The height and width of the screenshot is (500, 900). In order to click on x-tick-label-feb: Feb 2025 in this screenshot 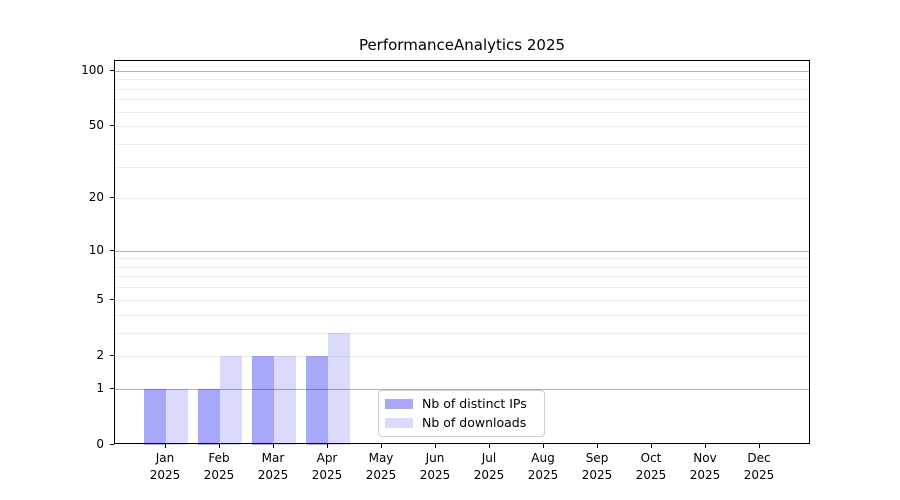, I will do `click(219, 466)`.